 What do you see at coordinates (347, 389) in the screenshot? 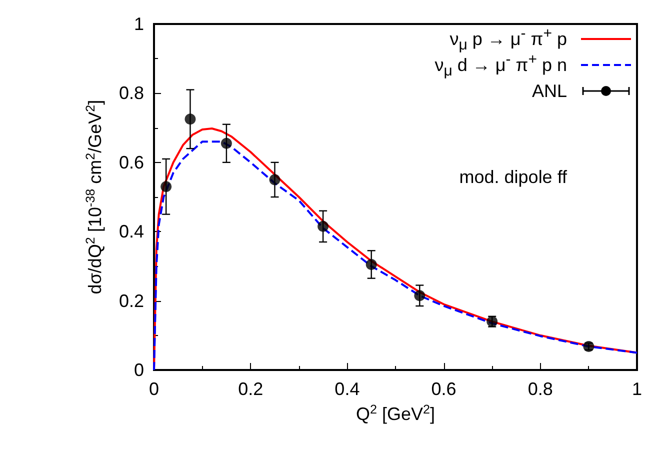
I see `x-tick-label: 0.4` at bounding box center [347, 389].